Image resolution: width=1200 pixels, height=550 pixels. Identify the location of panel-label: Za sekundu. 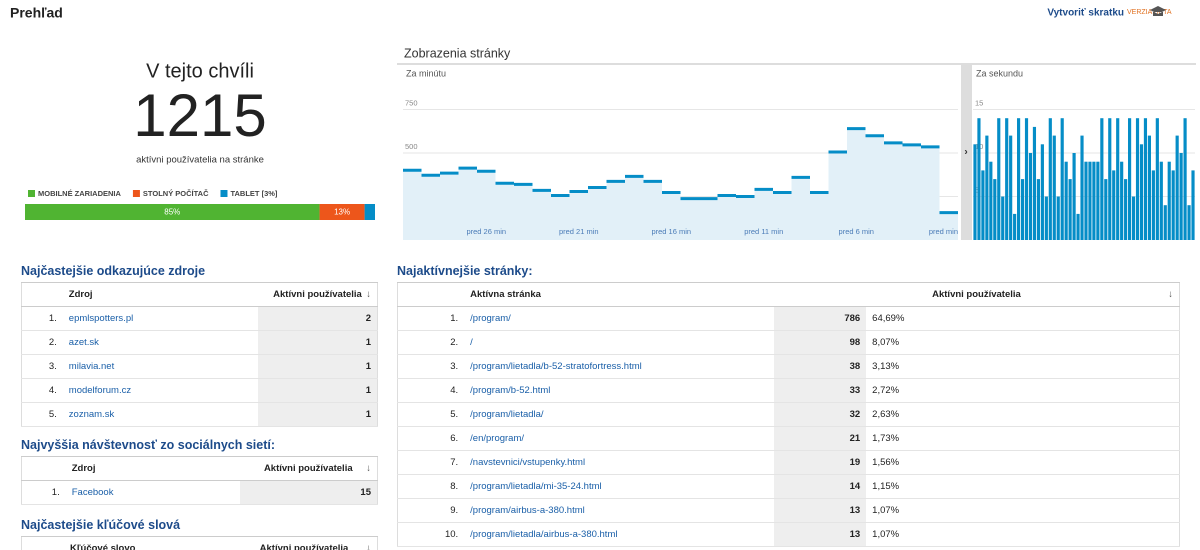
(999, 73).